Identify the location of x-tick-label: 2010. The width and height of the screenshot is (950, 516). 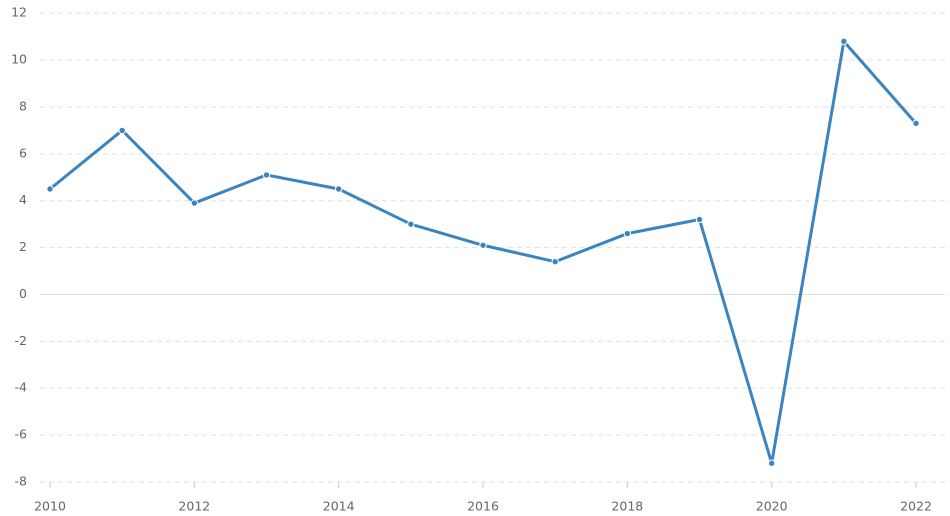
(50, 506).